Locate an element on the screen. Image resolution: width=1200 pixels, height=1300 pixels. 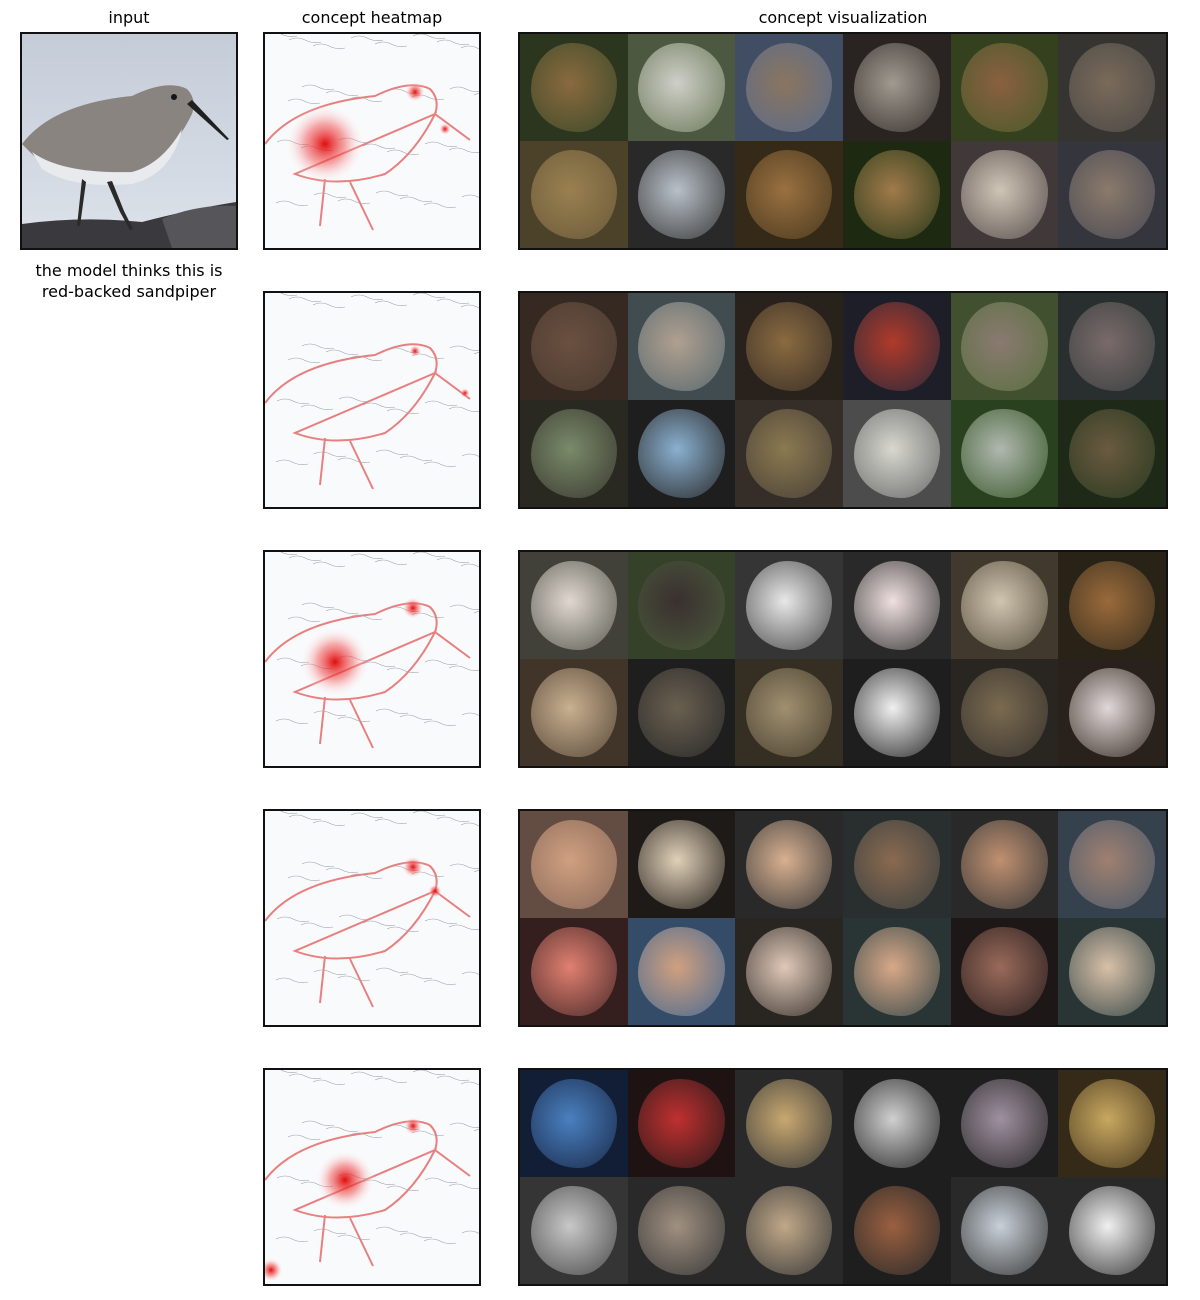
sandpiper-photo is located at coordinates (129, 141).